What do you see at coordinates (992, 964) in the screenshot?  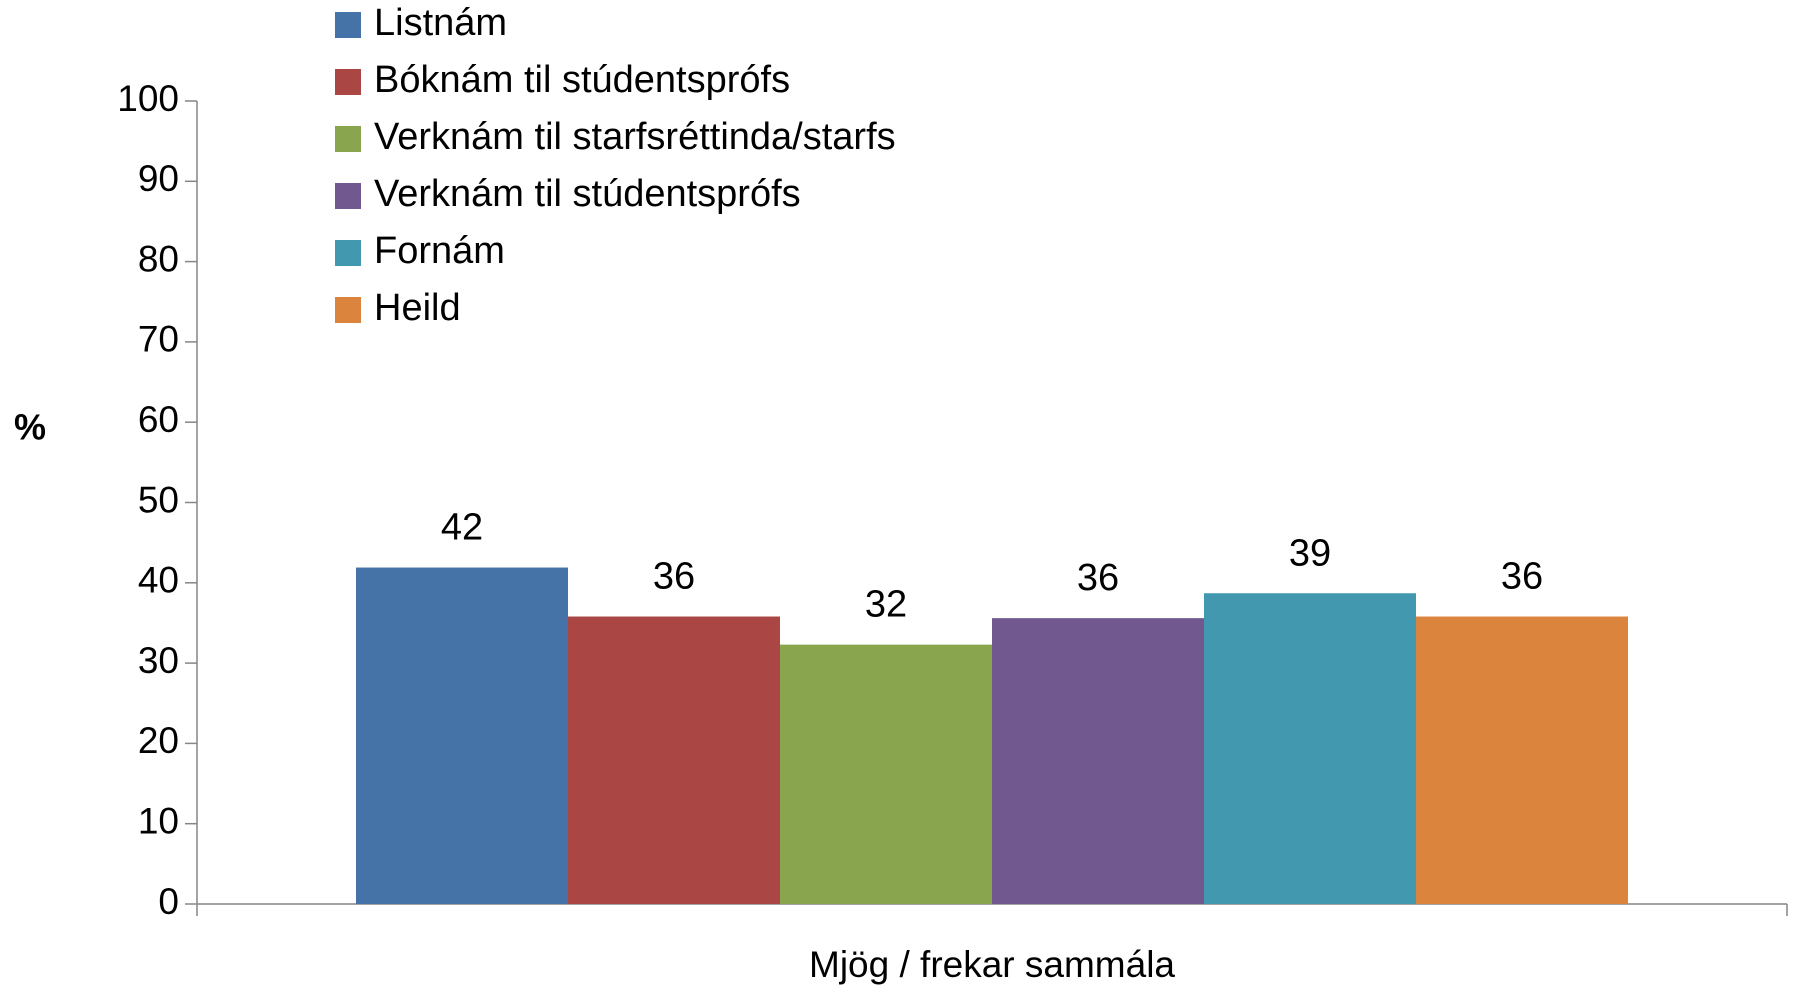 I see `x-tick-label: Mjög / frekar sammála` at bounding box center [992, 964].